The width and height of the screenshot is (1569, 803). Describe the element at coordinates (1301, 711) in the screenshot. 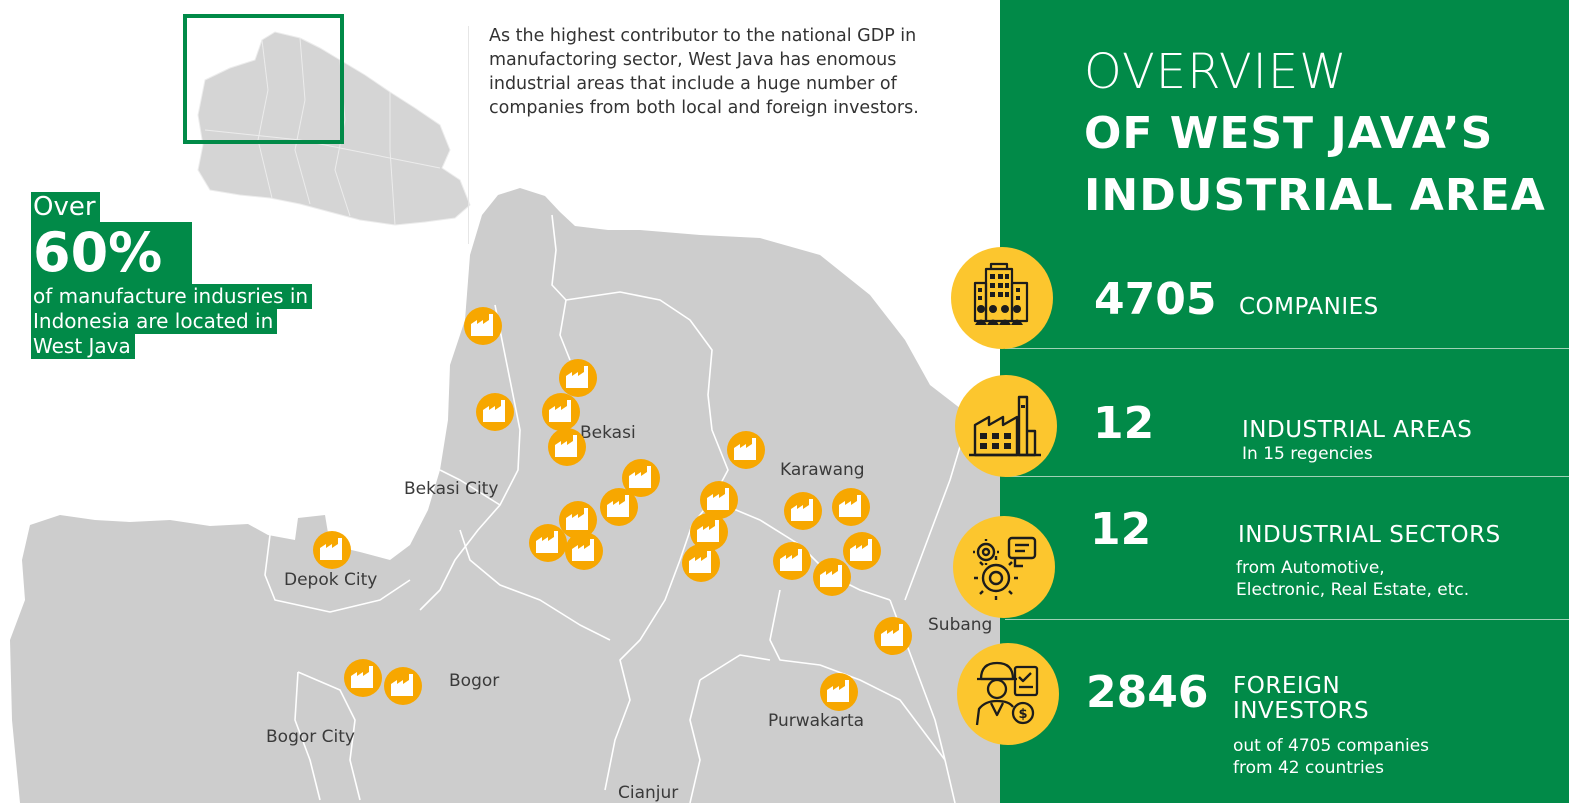

I see `stat-investors-label-2: INVESTORS` at that location.